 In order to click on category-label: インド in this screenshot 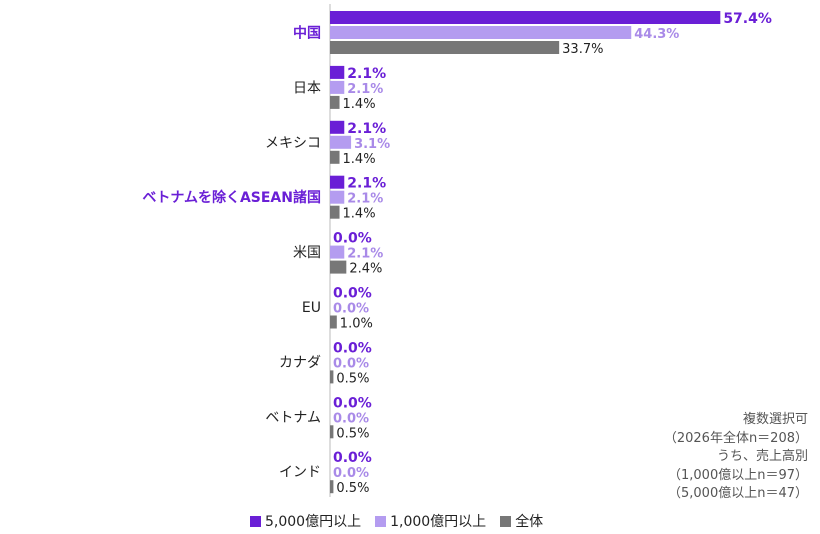, I will do `click(300, 473)`.